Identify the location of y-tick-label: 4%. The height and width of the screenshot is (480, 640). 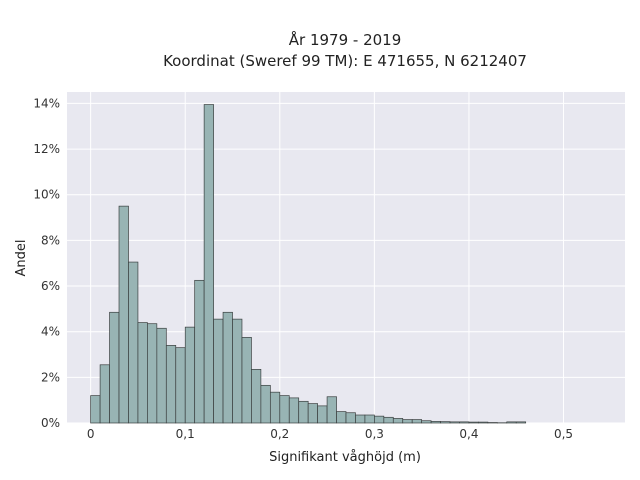
(50, 332).